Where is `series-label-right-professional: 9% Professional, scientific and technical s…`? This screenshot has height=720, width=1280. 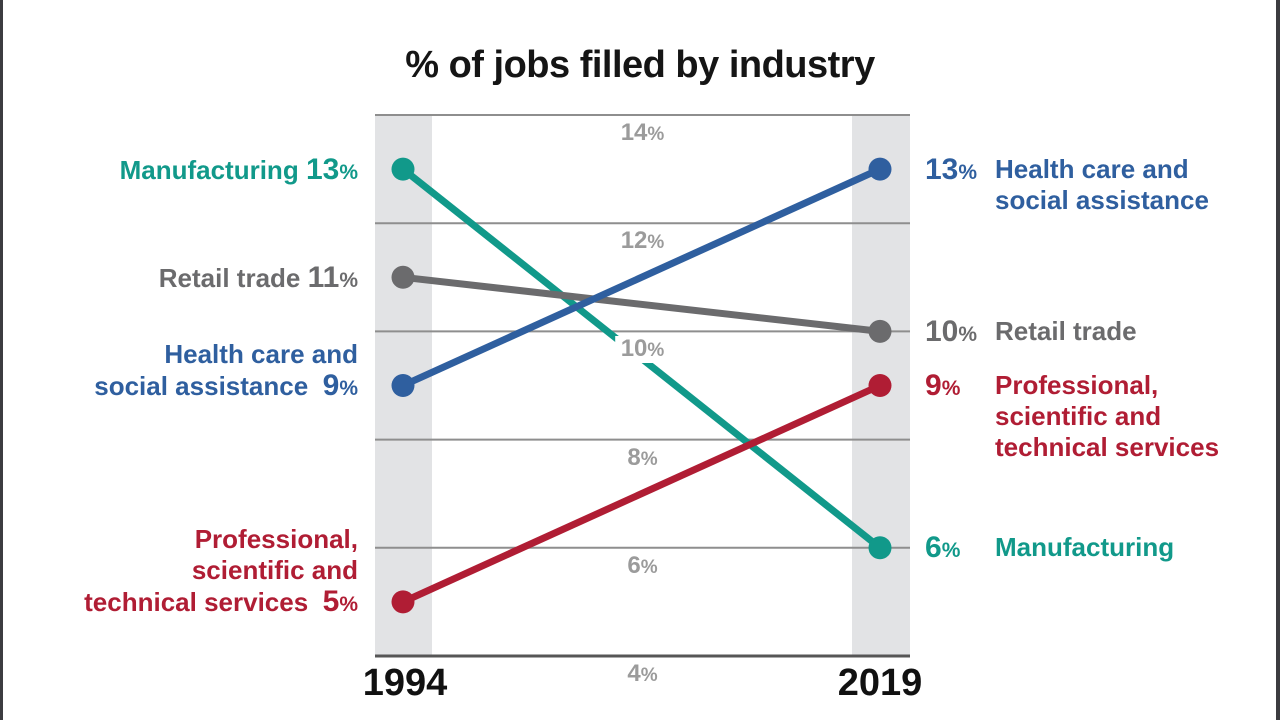
series-label-right-professional: 9% Professional, scientific and technical s… is located at coordinates (1072, 416).